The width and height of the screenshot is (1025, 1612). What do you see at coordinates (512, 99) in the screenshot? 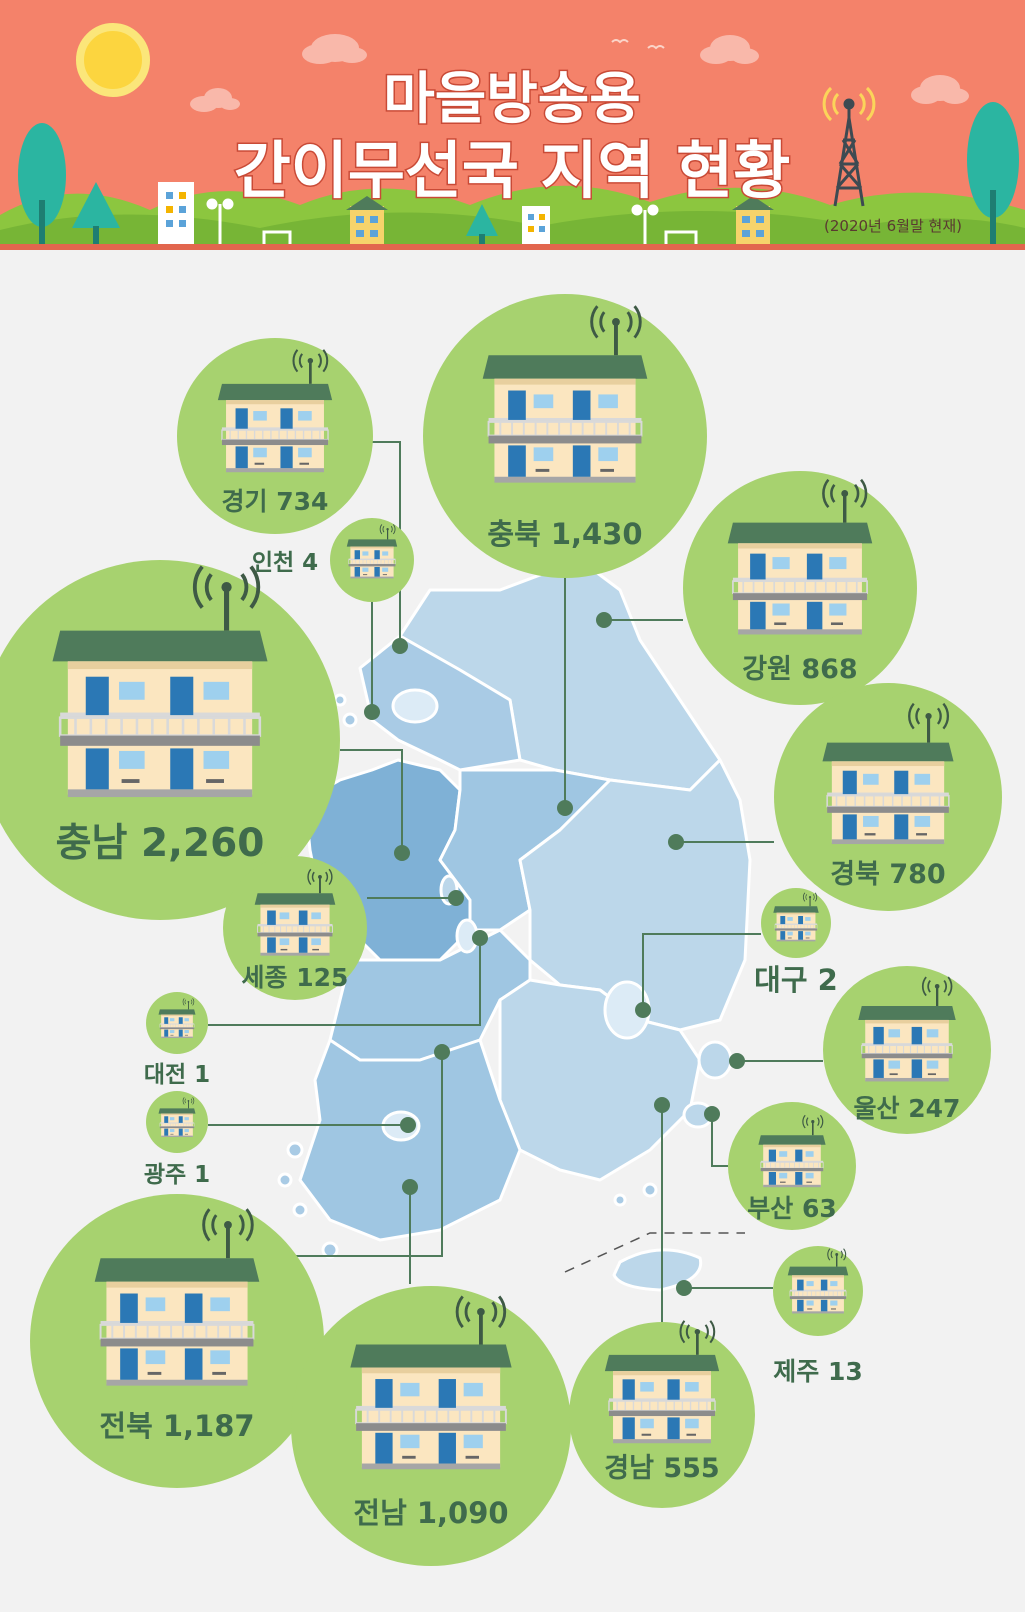
I see `title-line-1: 마을방송용` at bounding box center [512, 99].